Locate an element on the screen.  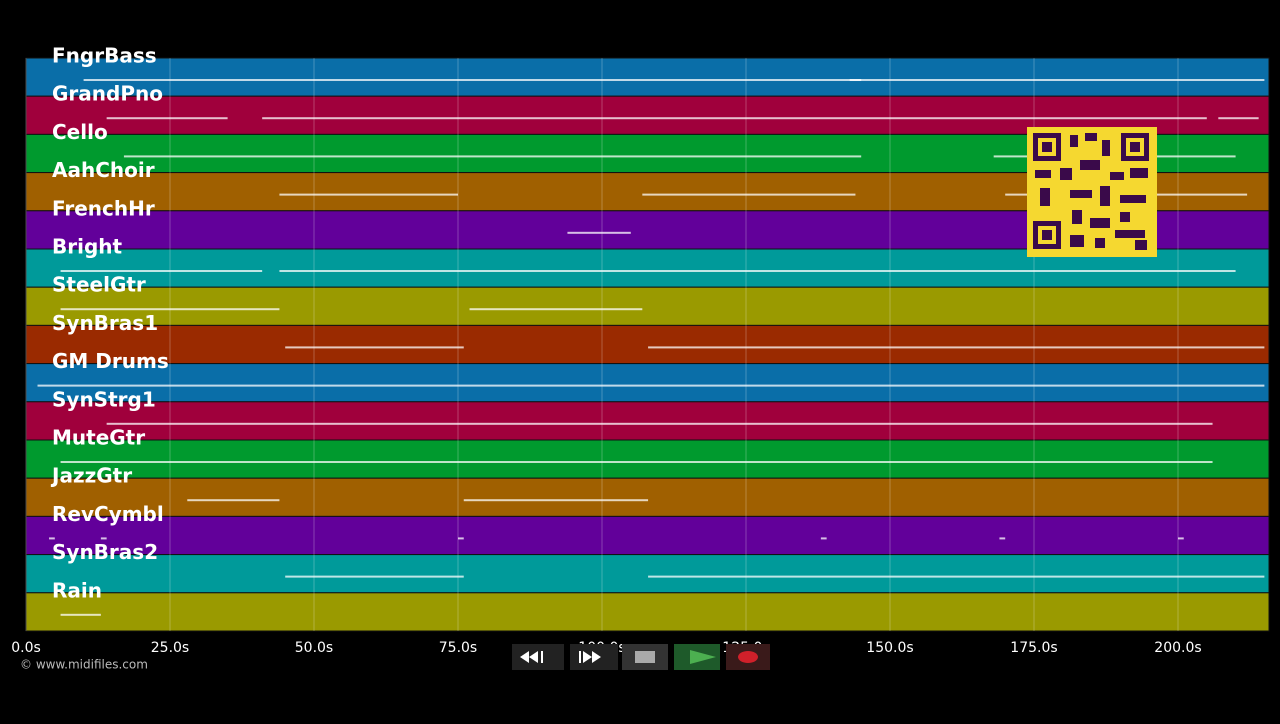
track-label: Rain is located at coordinates (77, 590).